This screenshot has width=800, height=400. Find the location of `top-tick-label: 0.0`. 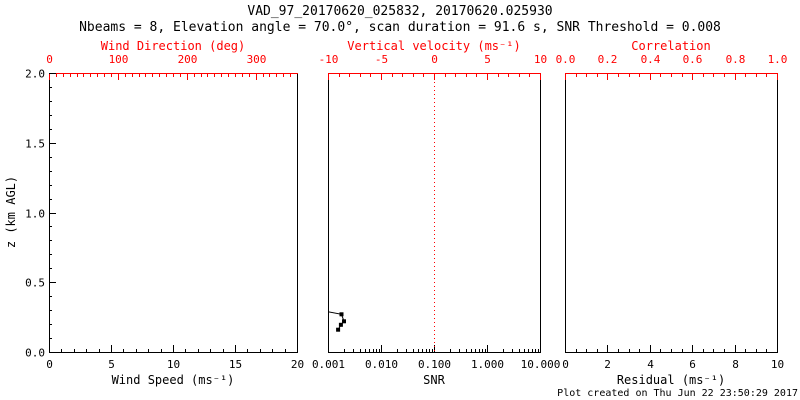

top-tick-label: 0.0 is located at coordinates (566, 59).